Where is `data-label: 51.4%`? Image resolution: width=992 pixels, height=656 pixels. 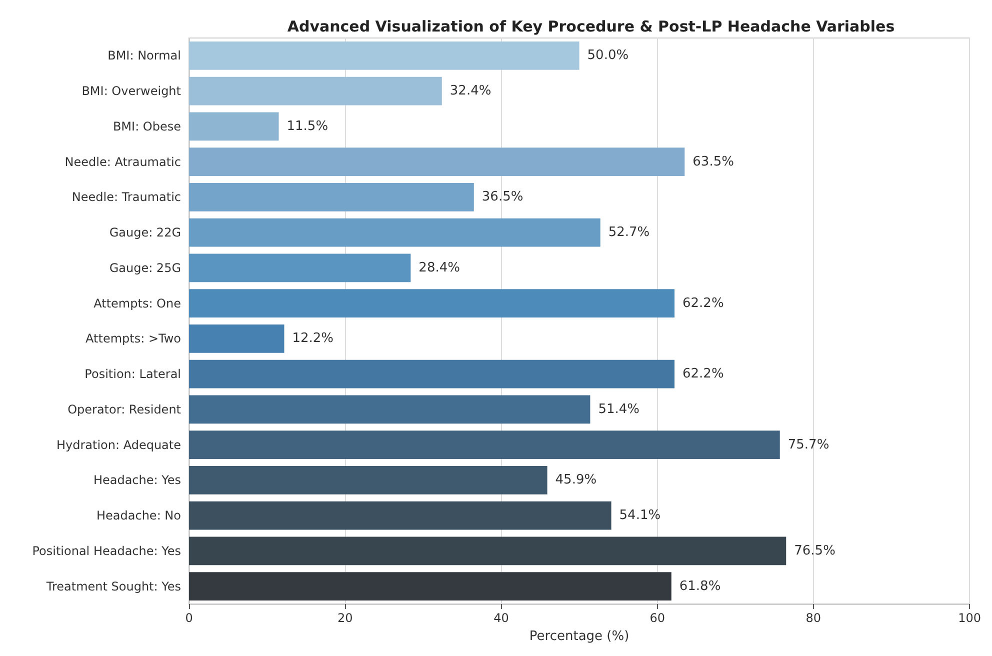 data-label: 51.4% is located at coordinates (619, 409).